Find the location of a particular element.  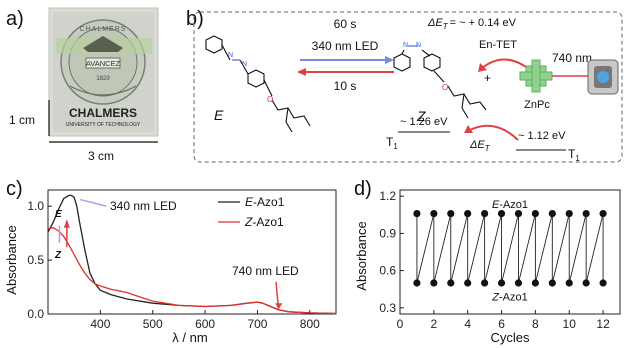

chart-c-xtick-label: 600 is located at coordinates (205, 324).